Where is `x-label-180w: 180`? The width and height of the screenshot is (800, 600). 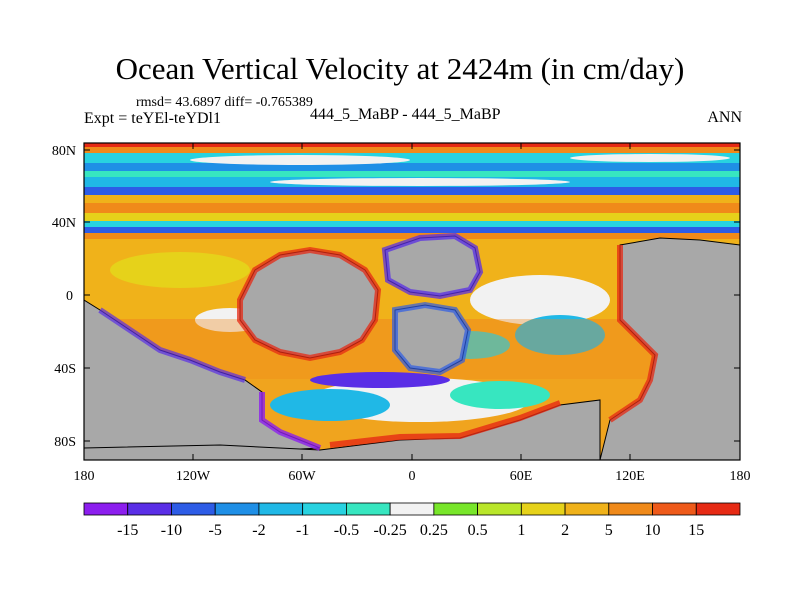
x-label-180w: 180 is located at coordinates (84, 476).